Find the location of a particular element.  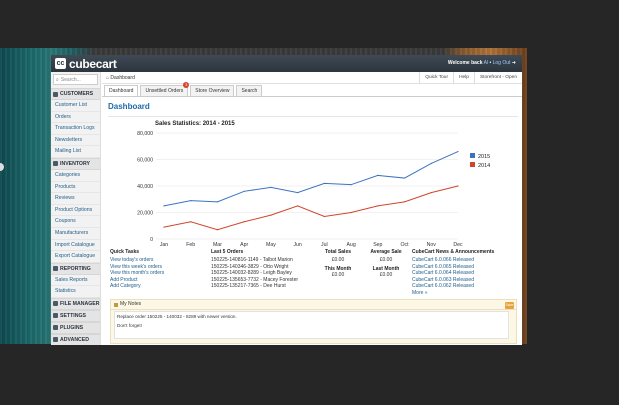

tab-label: Unsettled Orders is located at coordinates (164, 91).